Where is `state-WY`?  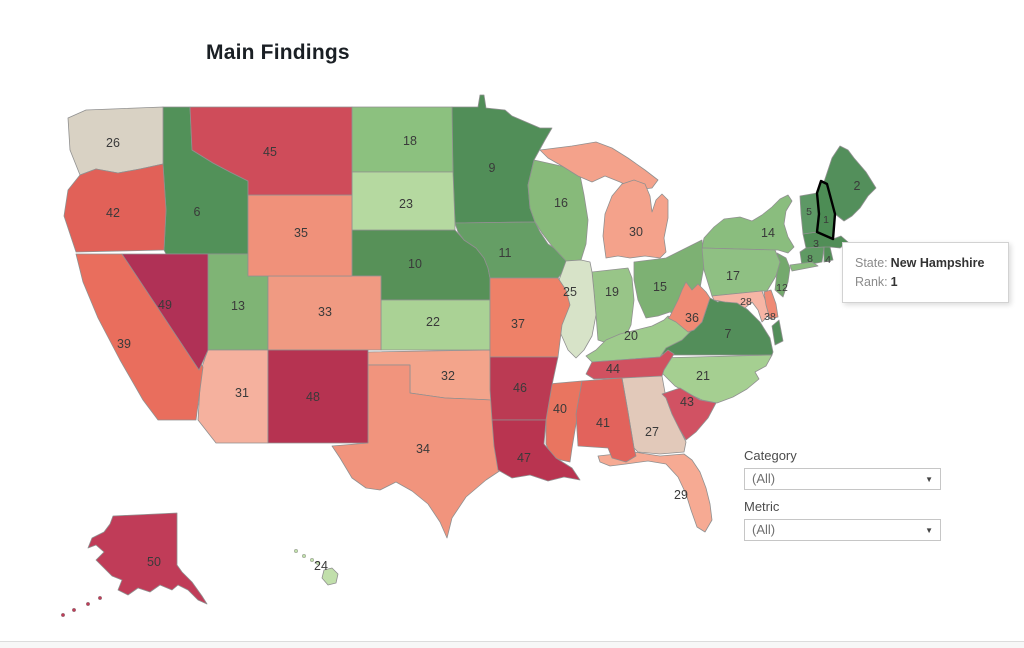
state-WY is located at coordinates (300, 235).